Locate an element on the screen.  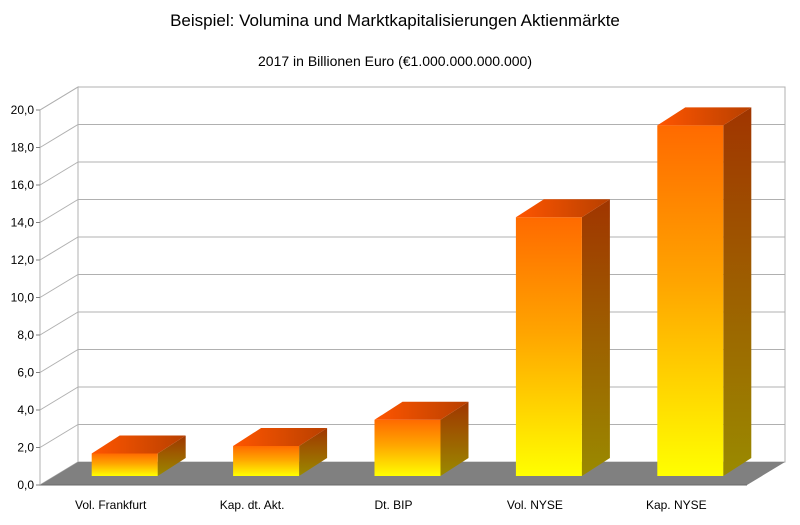
y-tick-label: 16,0 is located at coordinates (23, 185).